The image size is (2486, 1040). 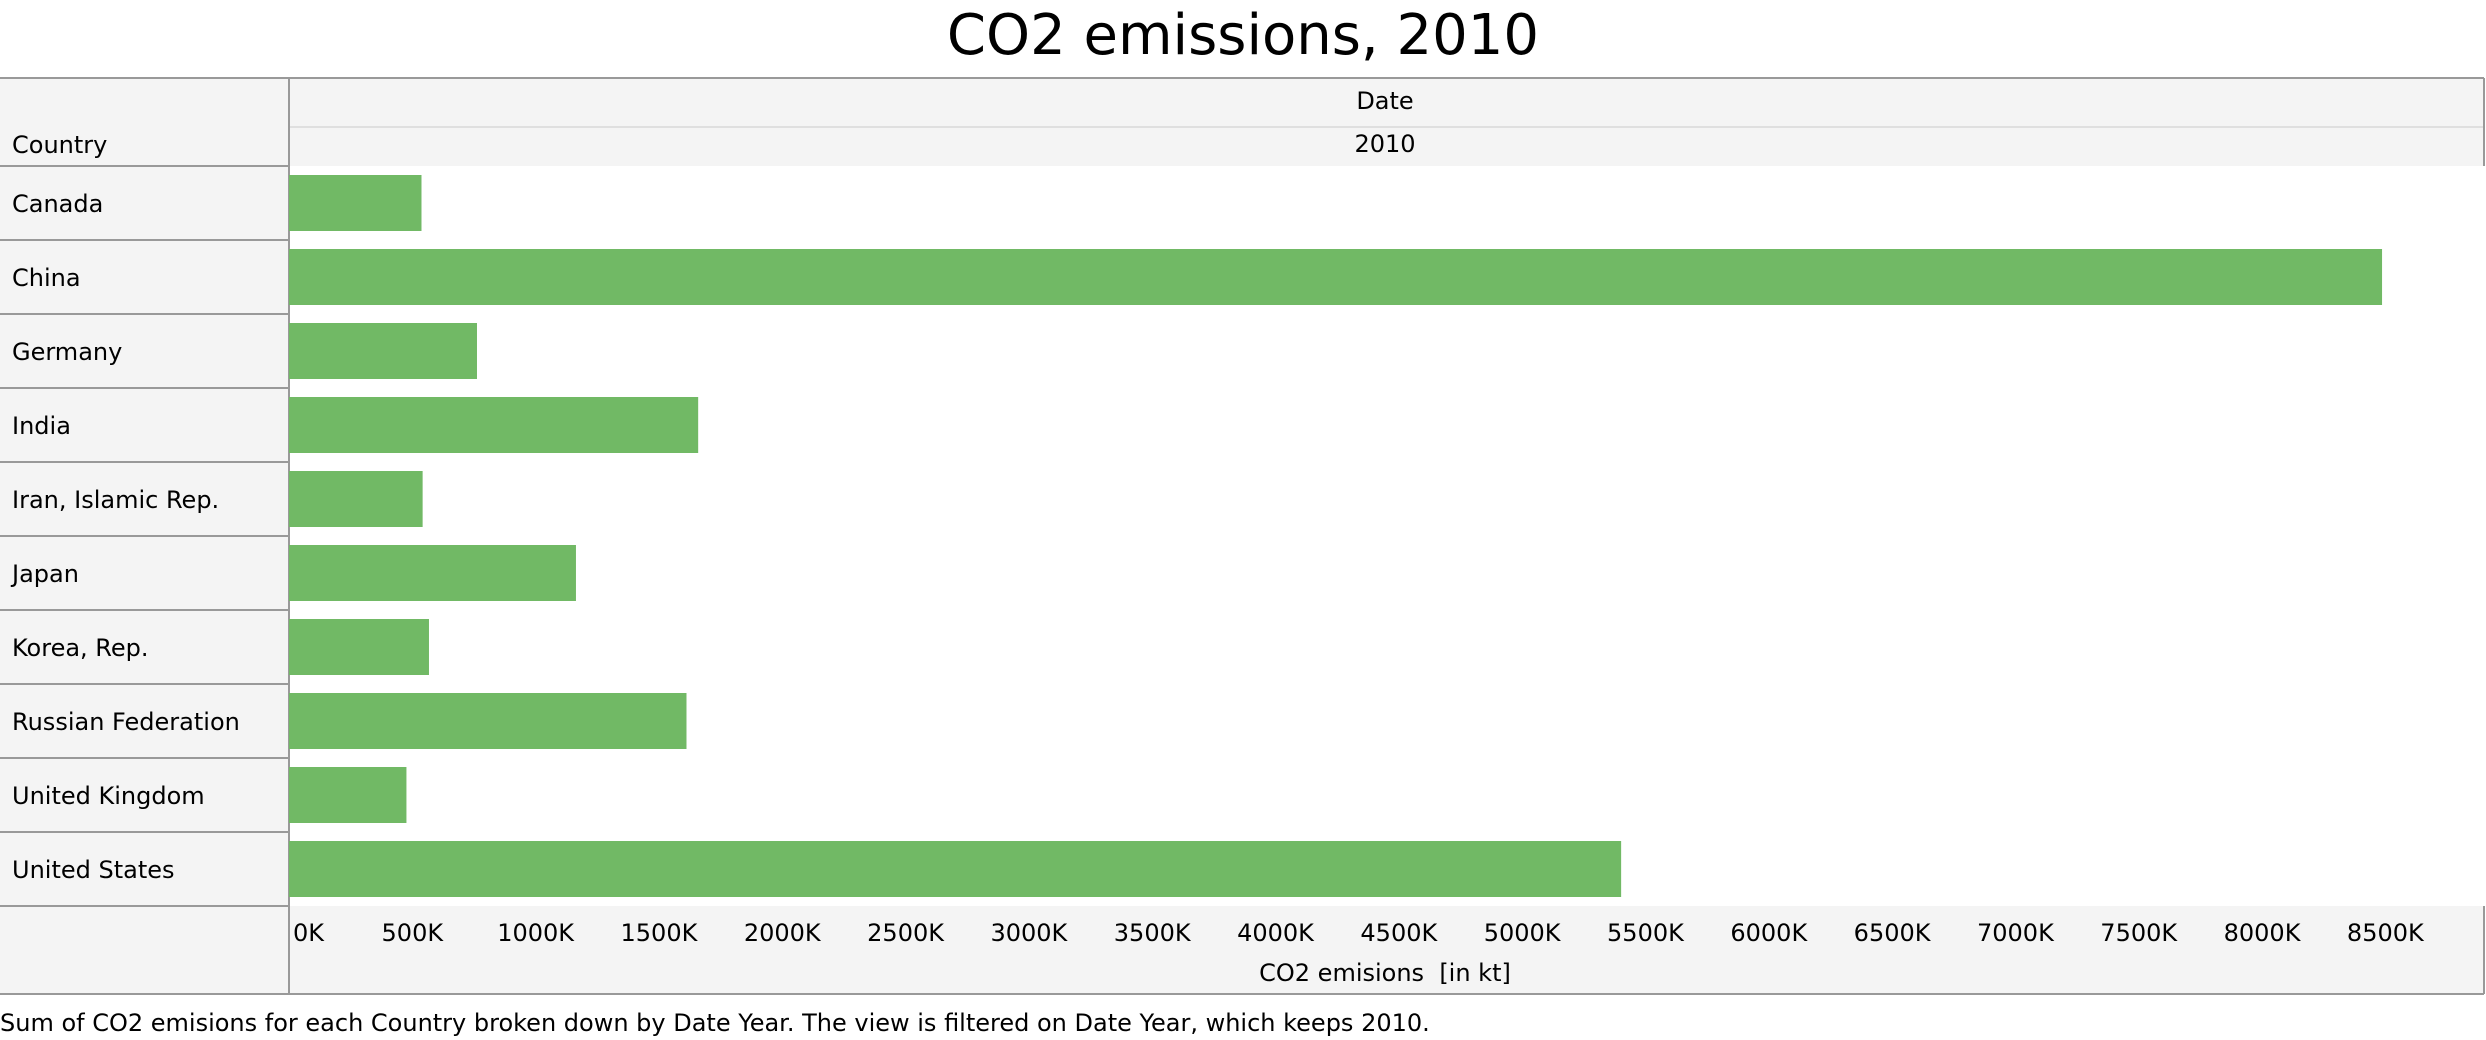 I want to click on column-header-date: Date, so click(x=1384, y=101).